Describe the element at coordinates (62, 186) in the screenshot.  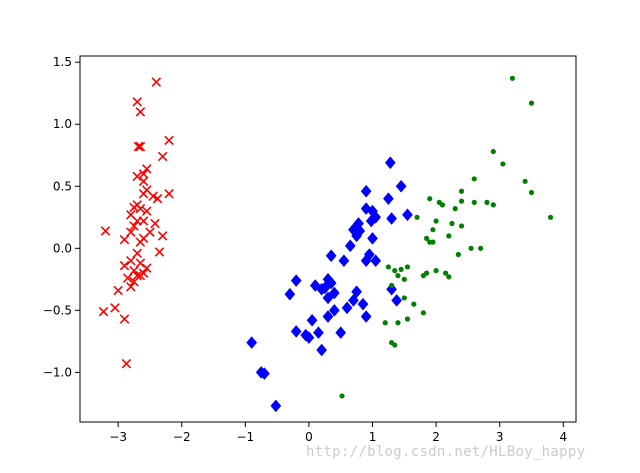
I see `y-tick-label: 0.5` at that location.